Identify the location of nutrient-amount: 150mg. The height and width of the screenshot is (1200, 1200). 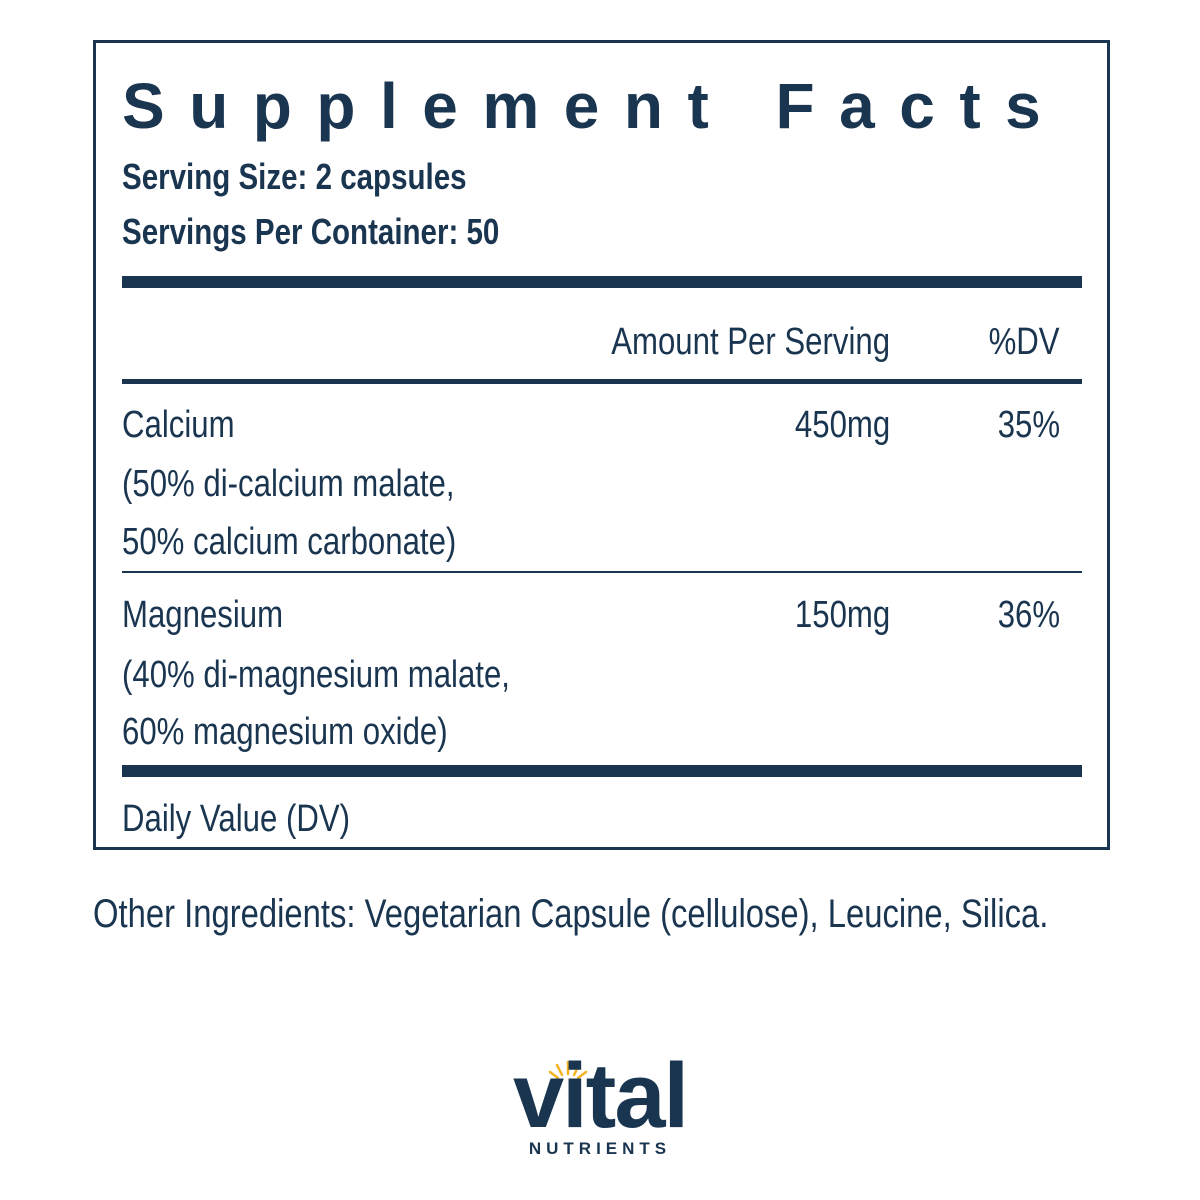
(842, 615).